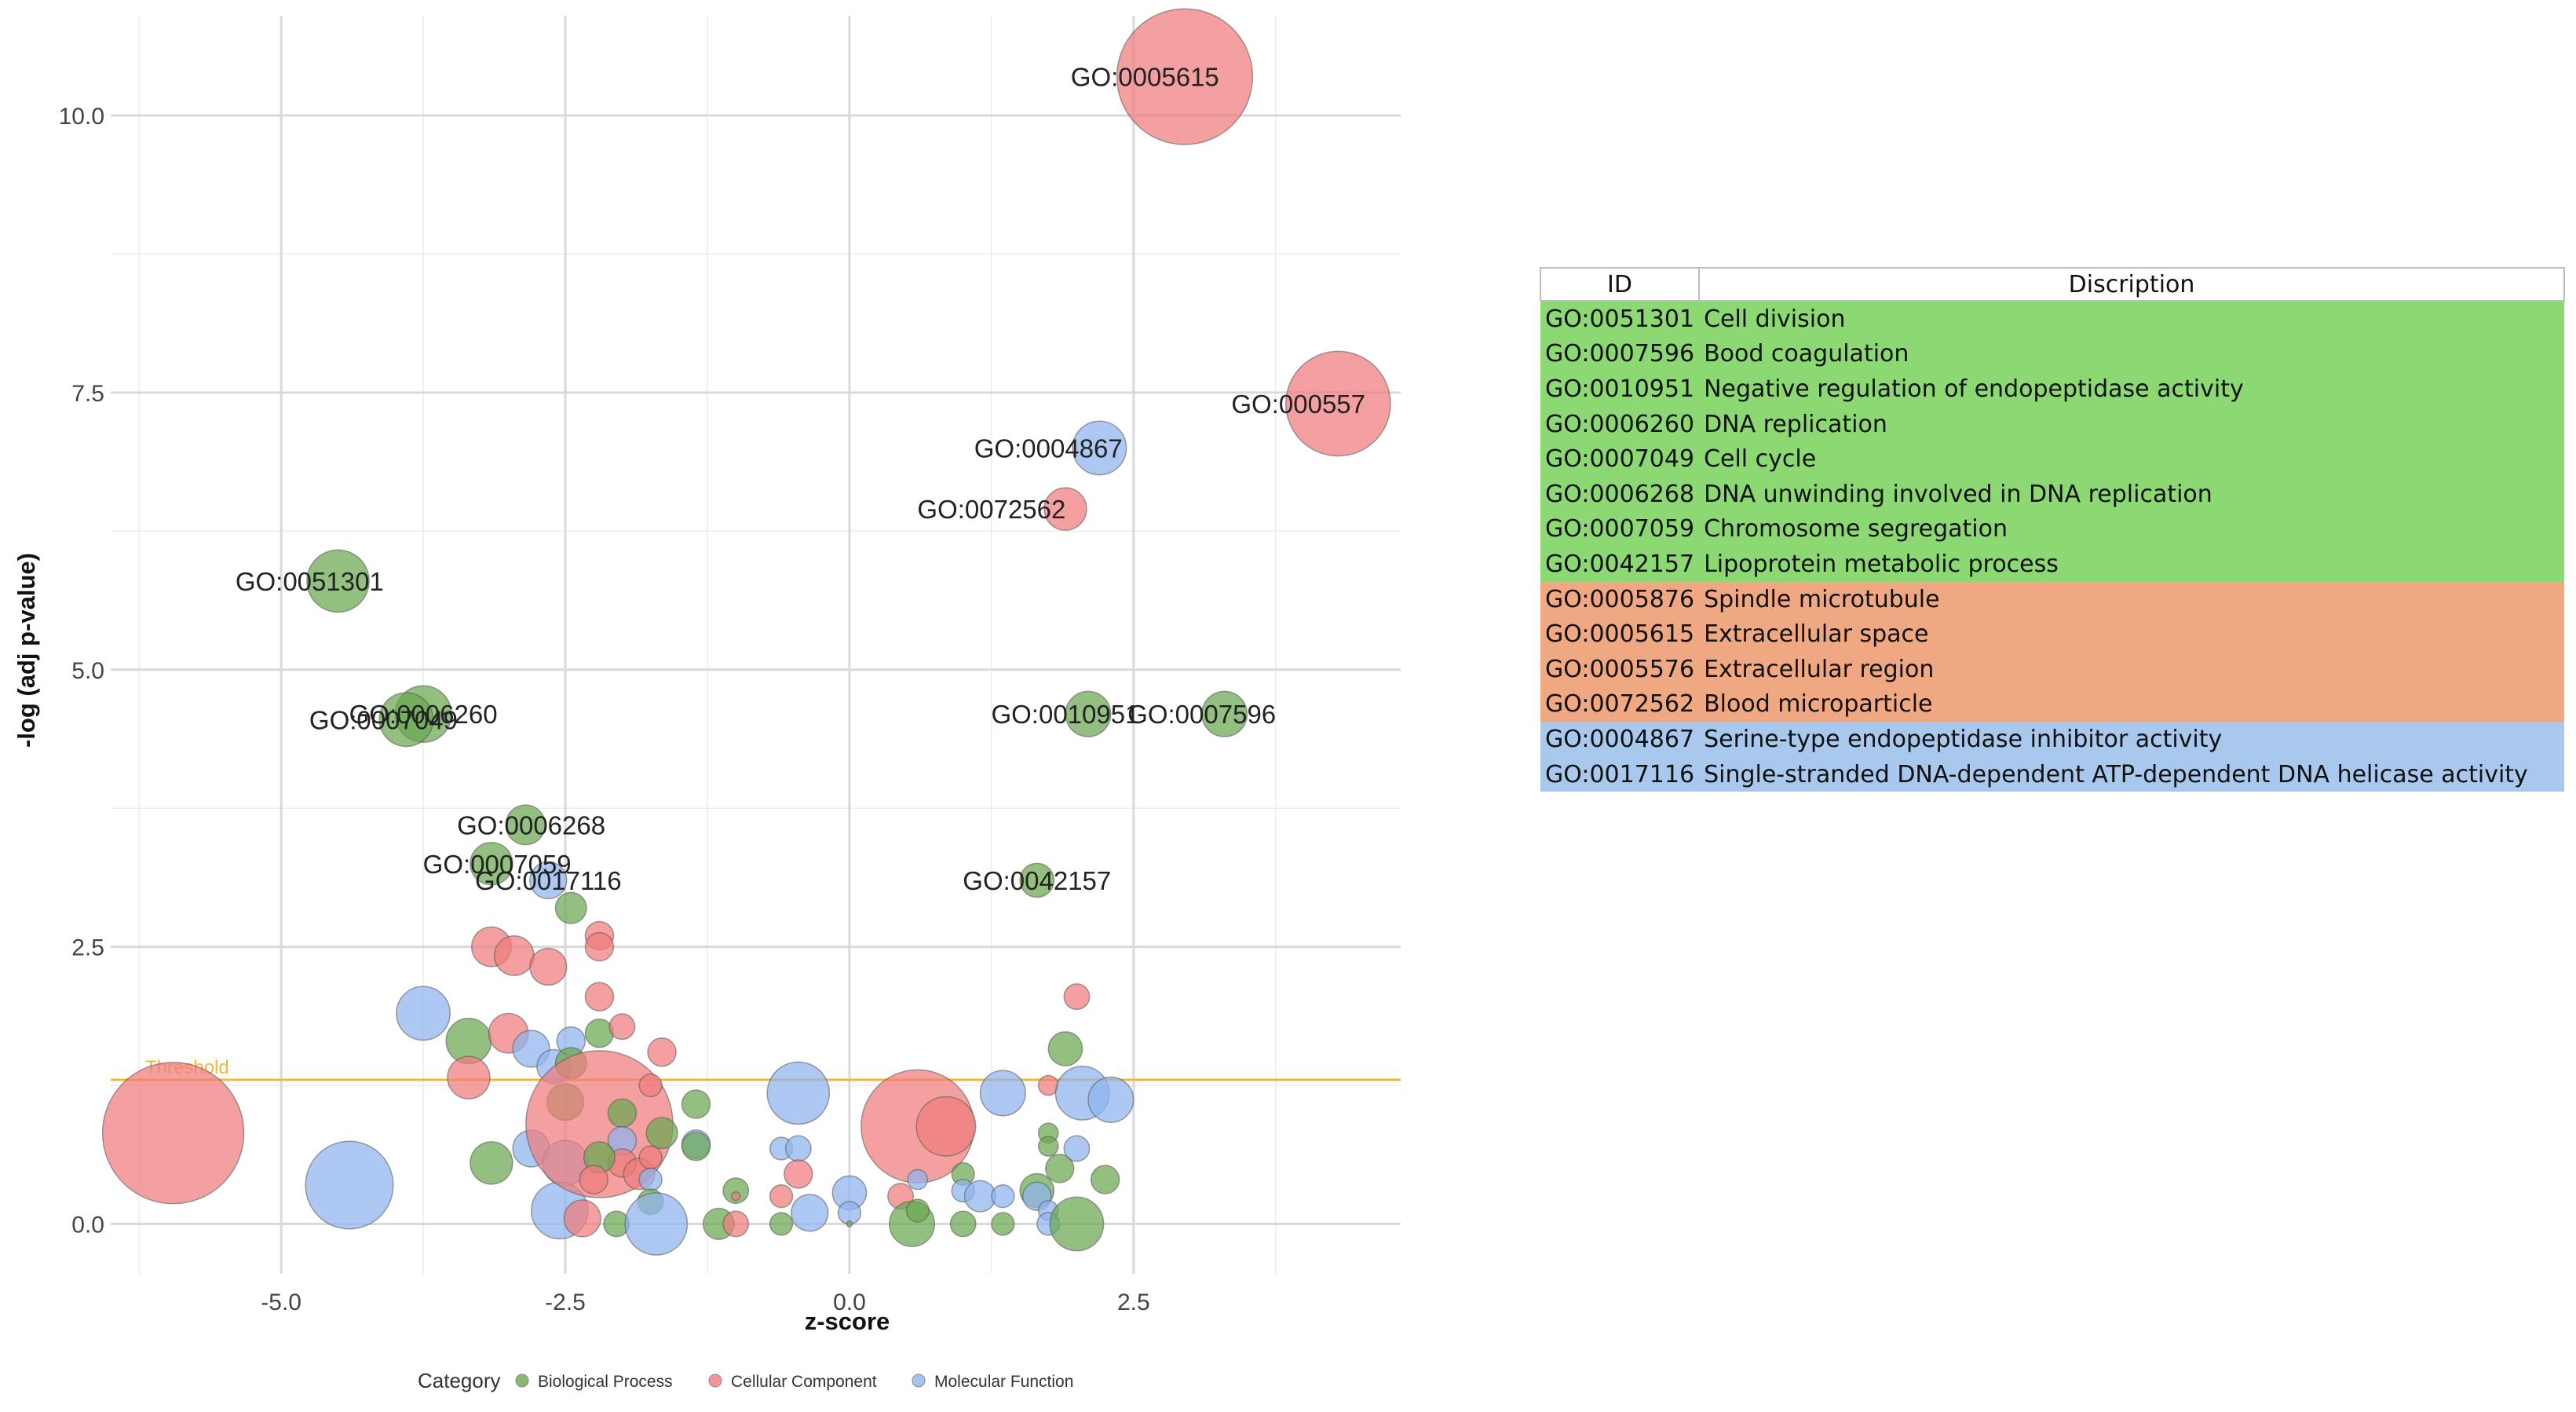 The image size is (2576, 1412). Describe the element at coordinates (2131, 564) in the screenshot. I see `go-description-cell: Lipoprotein metabolic process` at that location.